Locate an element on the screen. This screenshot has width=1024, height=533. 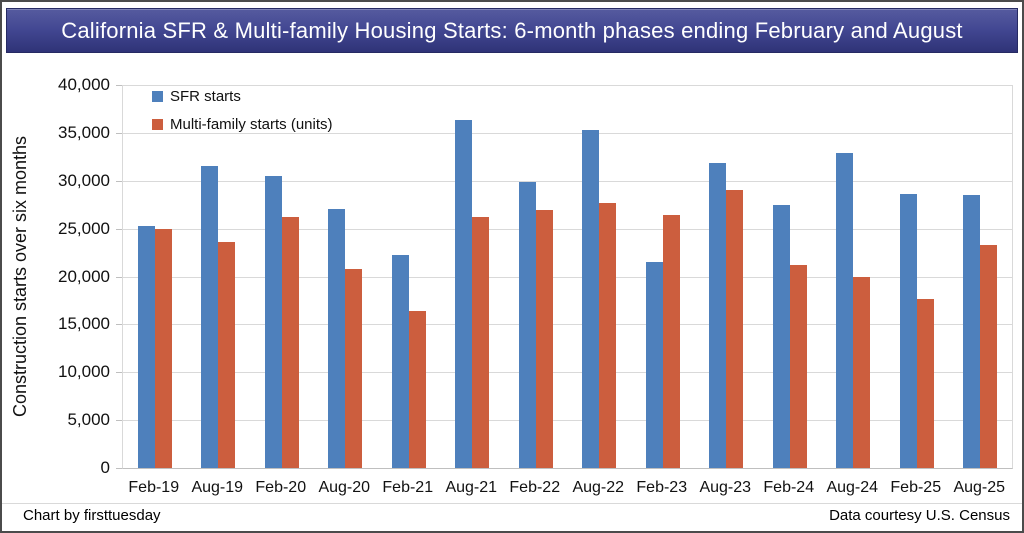
x-tick-label: Feb-24 is located at coordinates (789, 487).